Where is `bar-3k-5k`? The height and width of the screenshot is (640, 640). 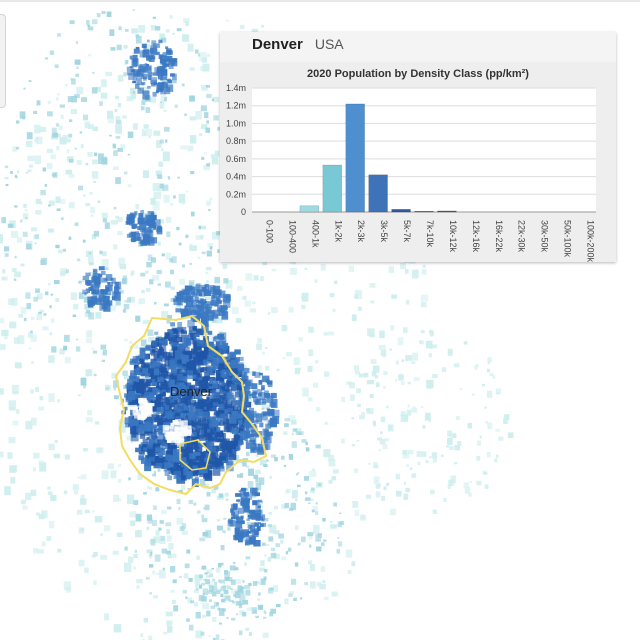
bar-3k-5k is located at coordinates (378, 193).